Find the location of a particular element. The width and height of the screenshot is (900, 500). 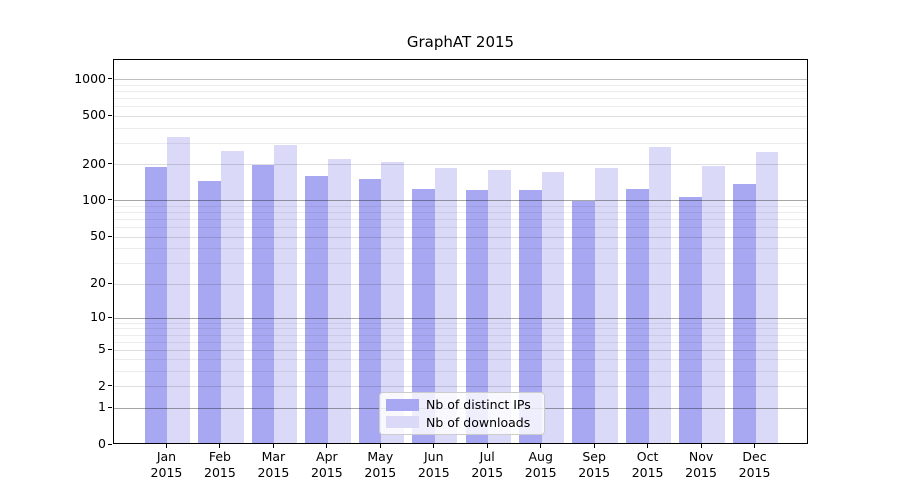

bar-distinct-ips-jun is located at coordinates (423, 316).